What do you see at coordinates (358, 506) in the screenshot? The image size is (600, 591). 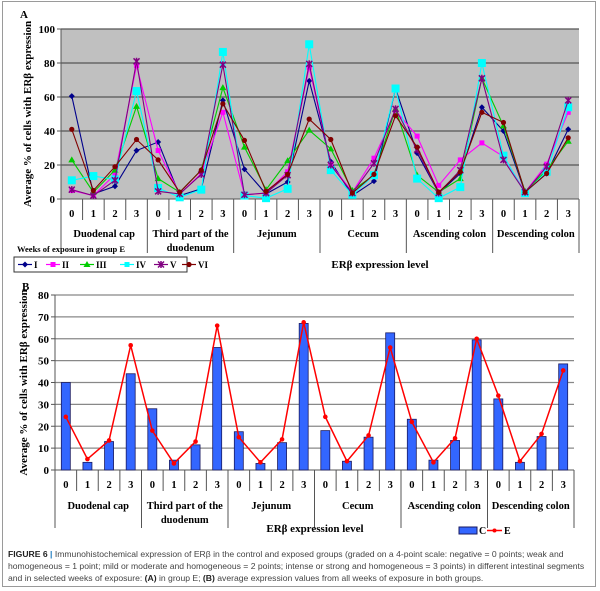 I see `group-label: Cecum` at bounding box center [358, 506].